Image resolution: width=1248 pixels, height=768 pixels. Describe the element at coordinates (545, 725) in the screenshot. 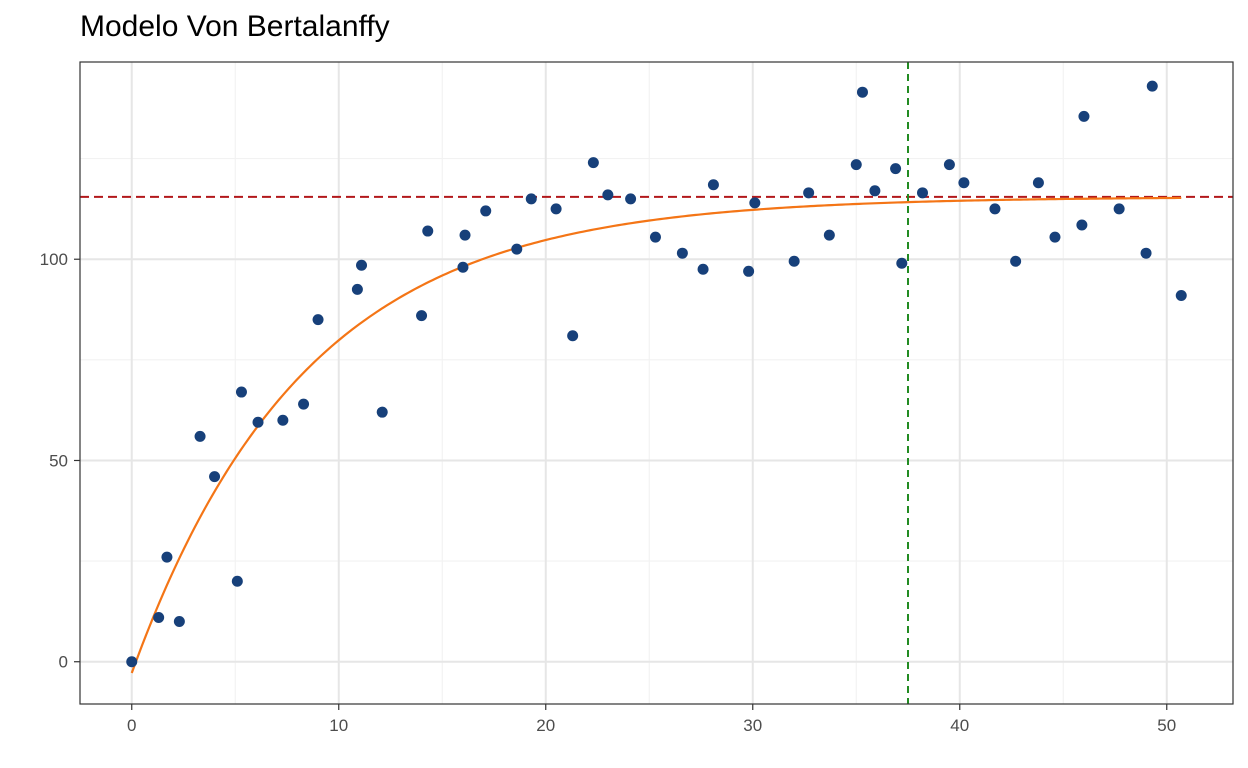

I see `x-tick-label: 20` at that location.